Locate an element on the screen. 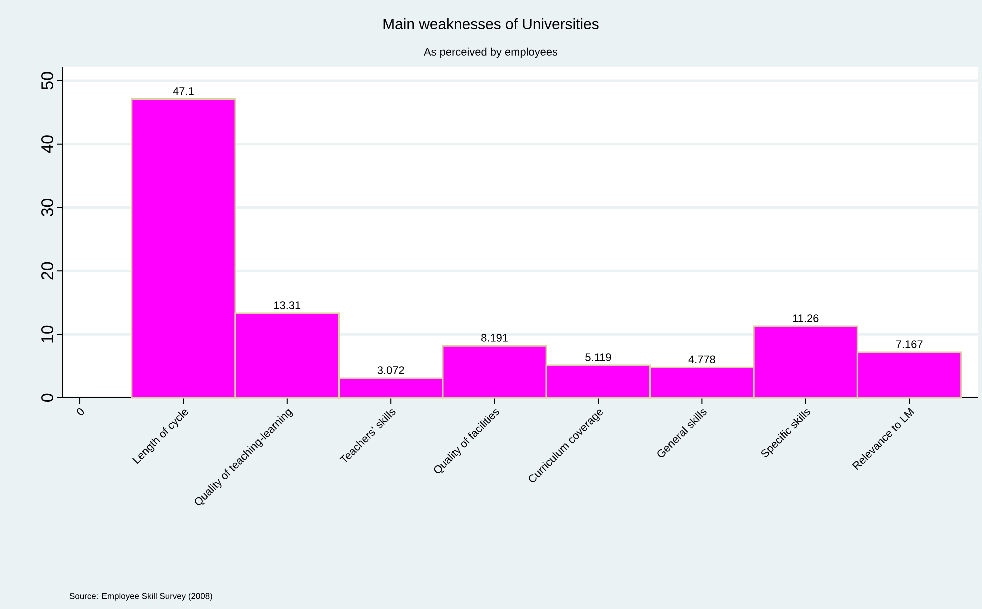 This screenshot has width=982, height=609. y-tick-label: 0 is located at coordinates (48, 398).